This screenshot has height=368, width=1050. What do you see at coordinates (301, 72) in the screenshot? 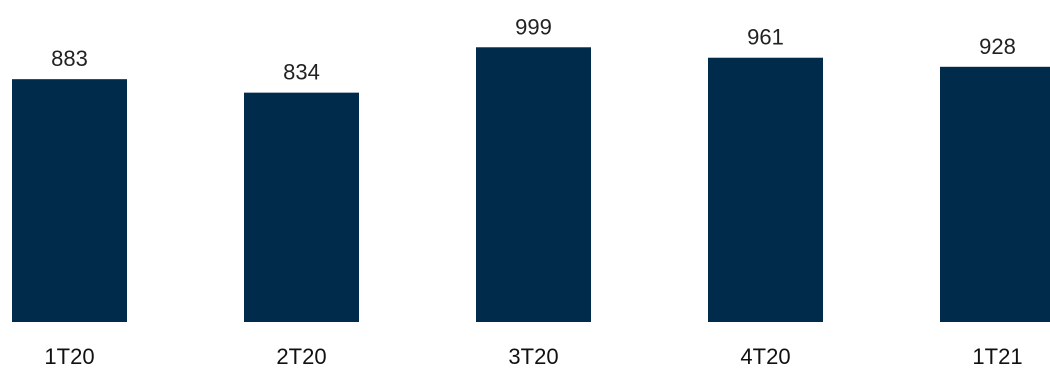
I see `value-label-2T20: 834` at bounding box center [301, 72].